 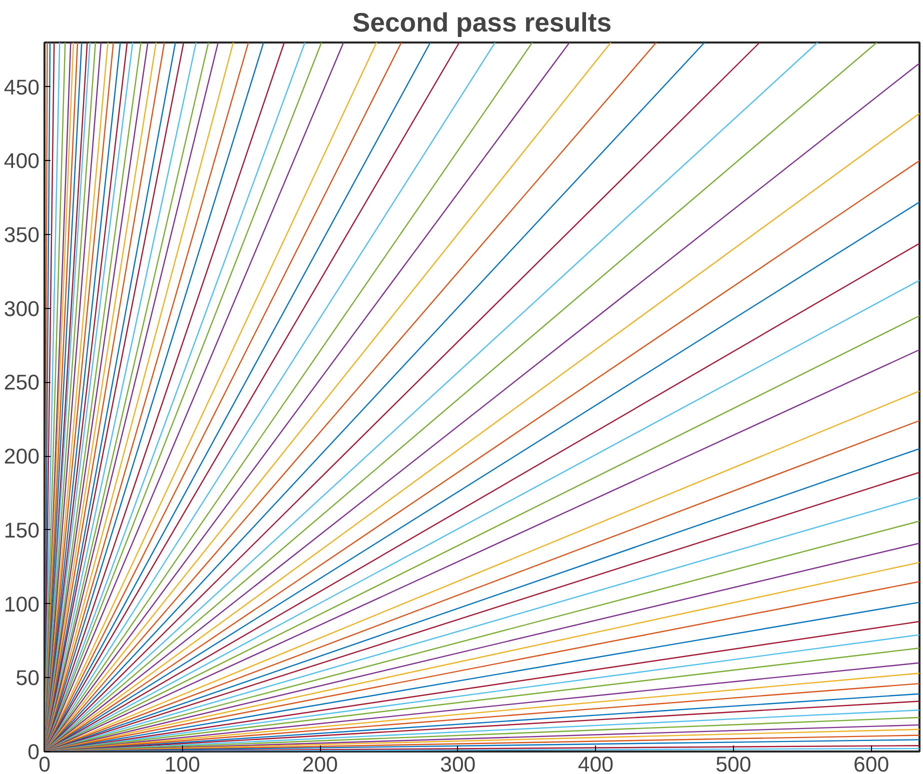 What do you see at coordinates (22, 161) in the screenshot?
I see `y-tick-label: 400` at bounding box center [22, 161].